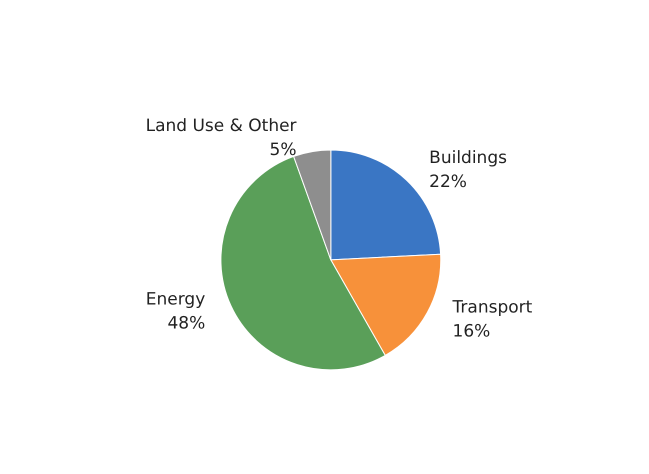  I want to click on slice-label: Transport, so click(492, 307).